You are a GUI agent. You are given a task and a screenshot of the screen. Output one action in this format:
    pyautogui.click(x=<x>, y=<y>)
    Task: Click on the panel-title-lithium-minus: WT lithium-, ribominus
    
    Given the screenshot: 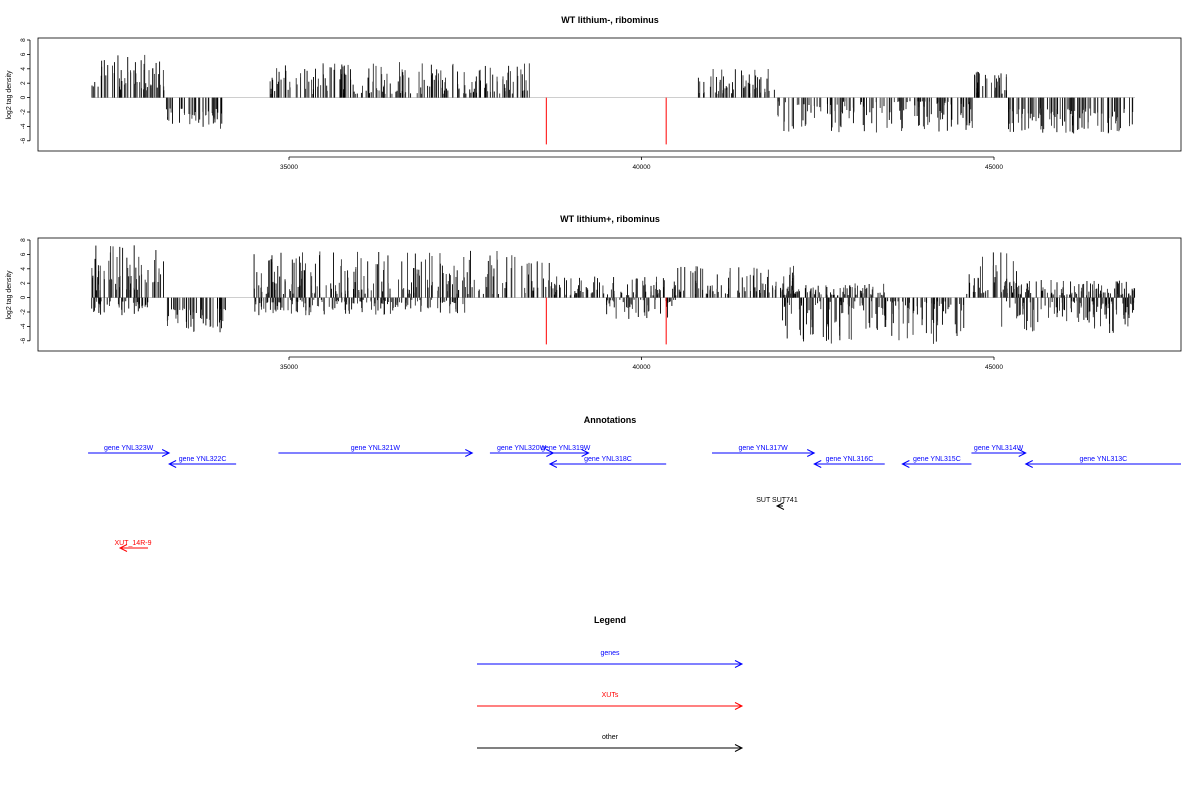 What is the action you would take?
    pyautogui.click(x=610, y=20)
    